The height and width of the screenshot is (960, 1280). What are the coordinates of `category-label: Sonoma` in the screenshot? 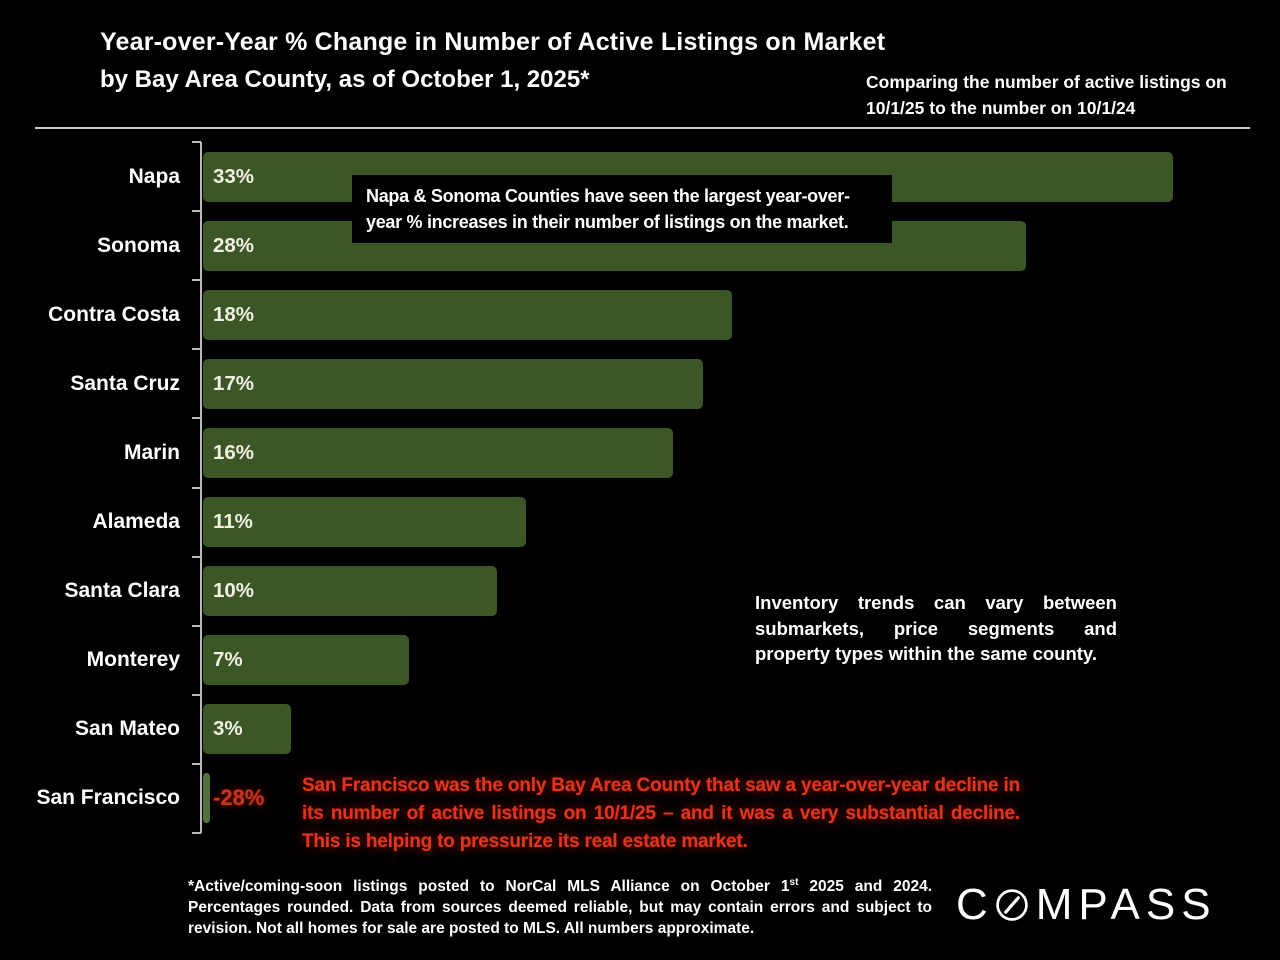 It's located at (138, 245).